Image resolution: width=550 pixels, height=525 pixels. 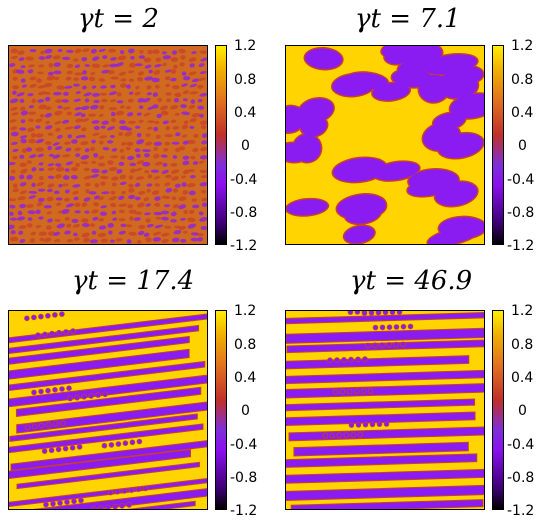 What do you see at coordinates (165, 281) in the screenshot?
I see `panel-3-title-value: 17.4` at bounding box center [165, 281].